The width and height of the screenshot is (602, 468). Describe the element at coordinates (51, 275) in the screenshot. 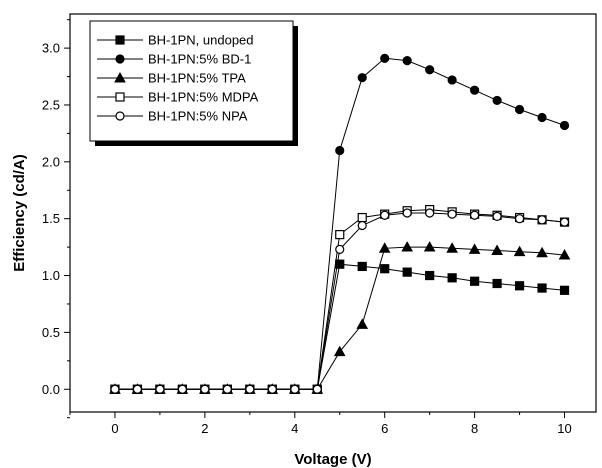

I see `y-tick-label: 1.0` at that location.